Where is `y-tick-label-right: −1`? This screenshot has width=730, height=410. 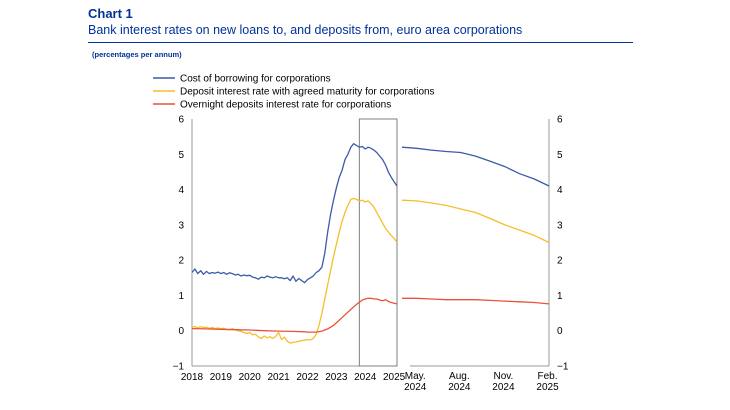 y-tick-label-right: −1 is located at coordinates (563, 367).